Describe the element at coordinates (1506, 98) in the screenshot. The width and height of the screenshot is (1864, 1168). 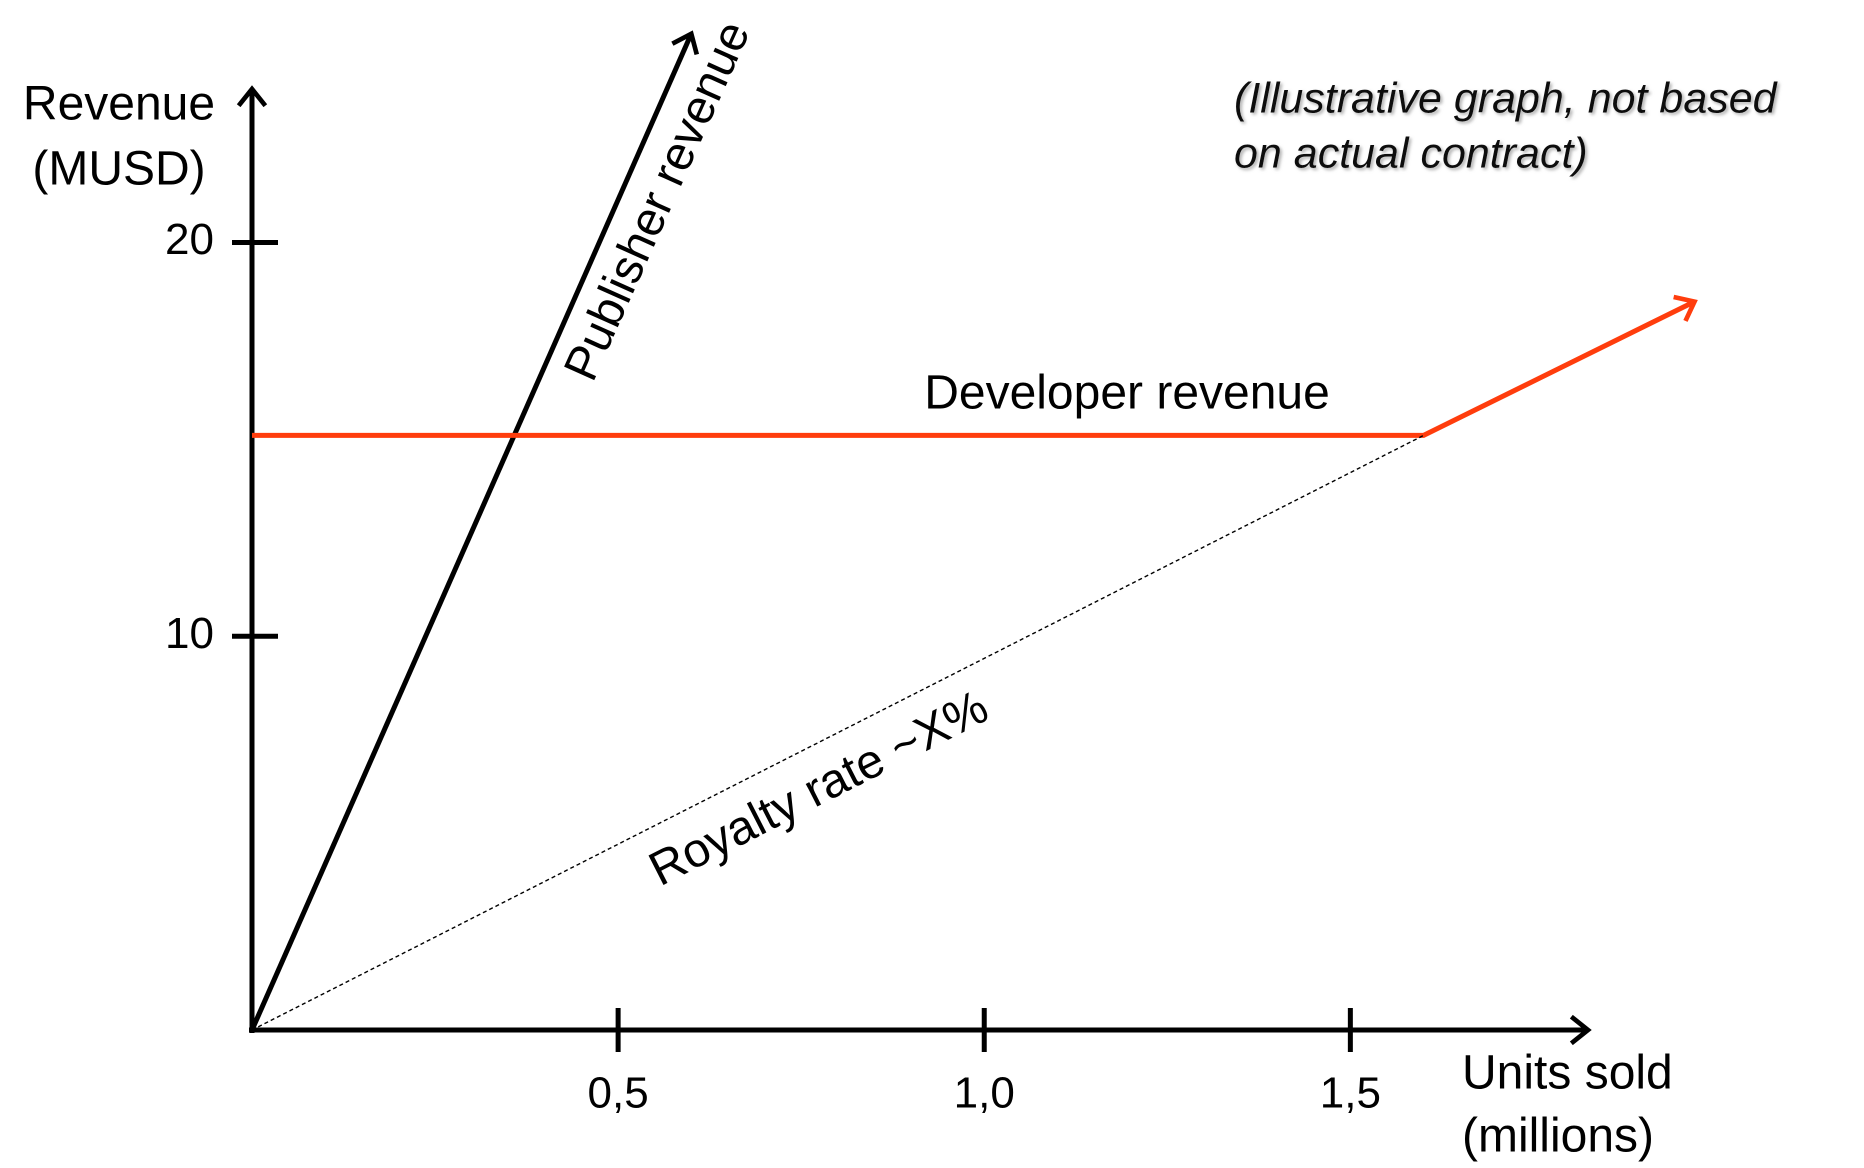
I see `annotation: (Illustrative graph, not based` at that location.